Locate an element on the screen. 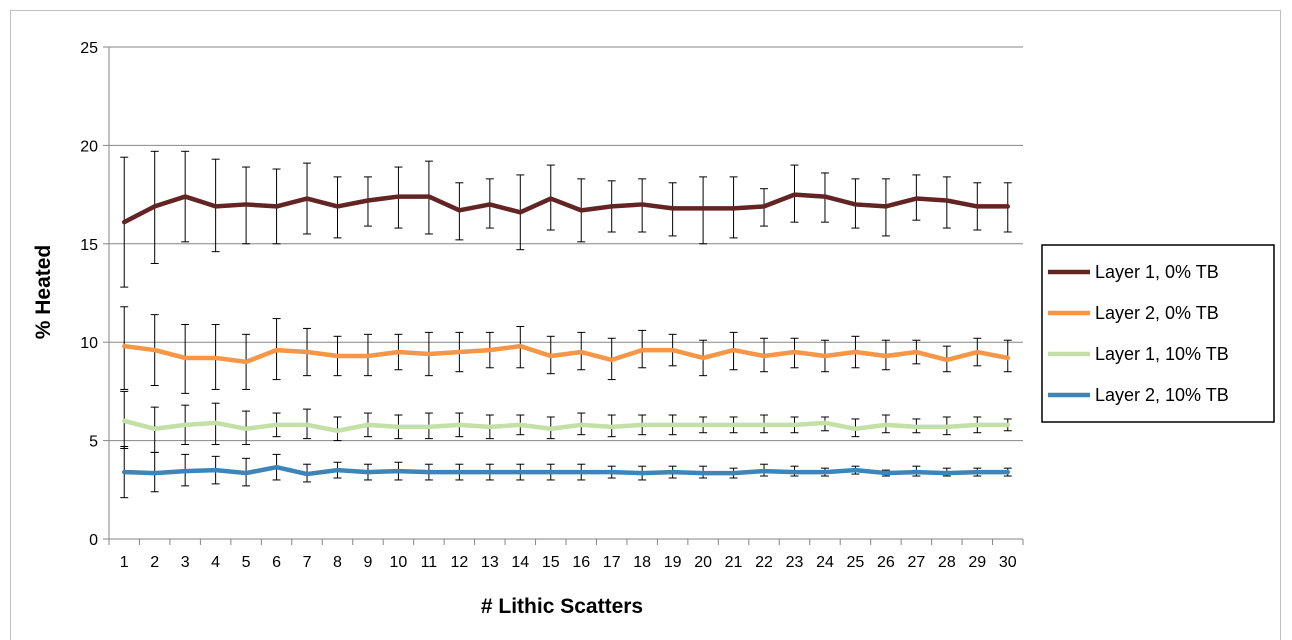 The height and width of the screenshot is (640, 1292). x-tick-label: 4 is located at coordinates (215, 562).